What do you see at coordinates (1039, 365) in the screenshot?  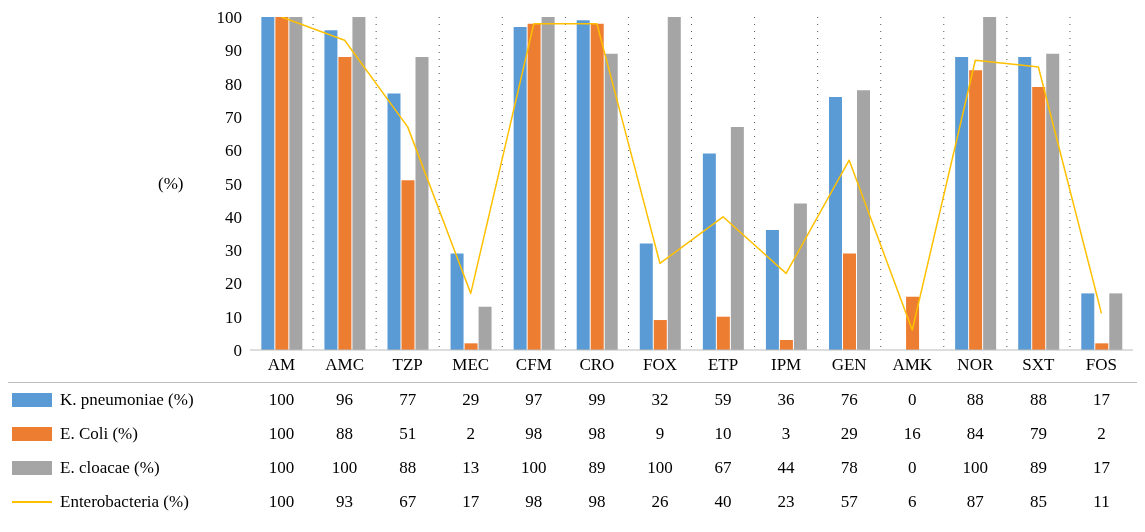 I see `x-tick-label: SXT` at bounding box center [1039, 365].